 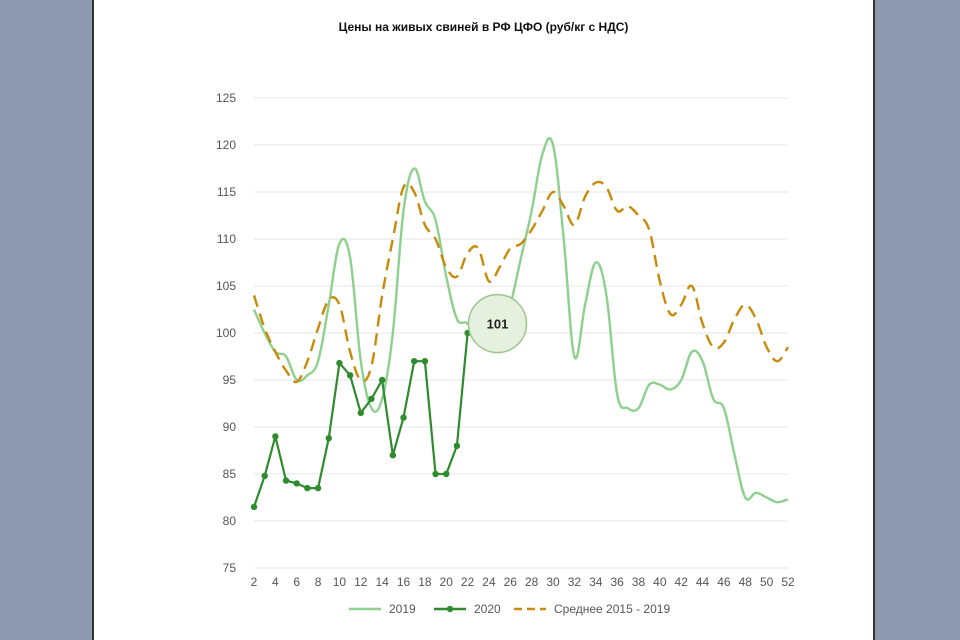 I want to click on legend-label-0: 2019, so click(x=402, y=609).